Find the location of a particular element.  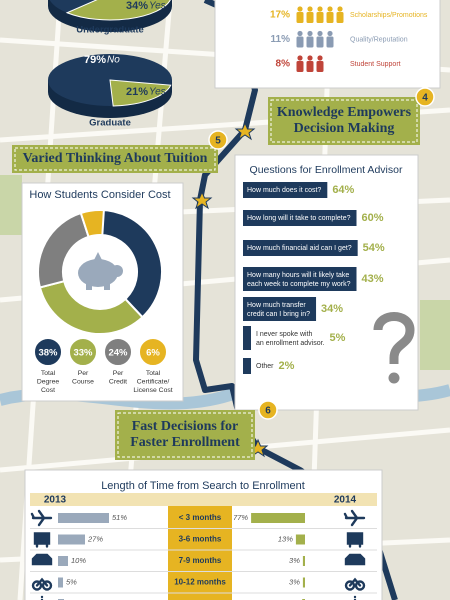

advisor-percent: 54% is located at coordinates (374, 248).